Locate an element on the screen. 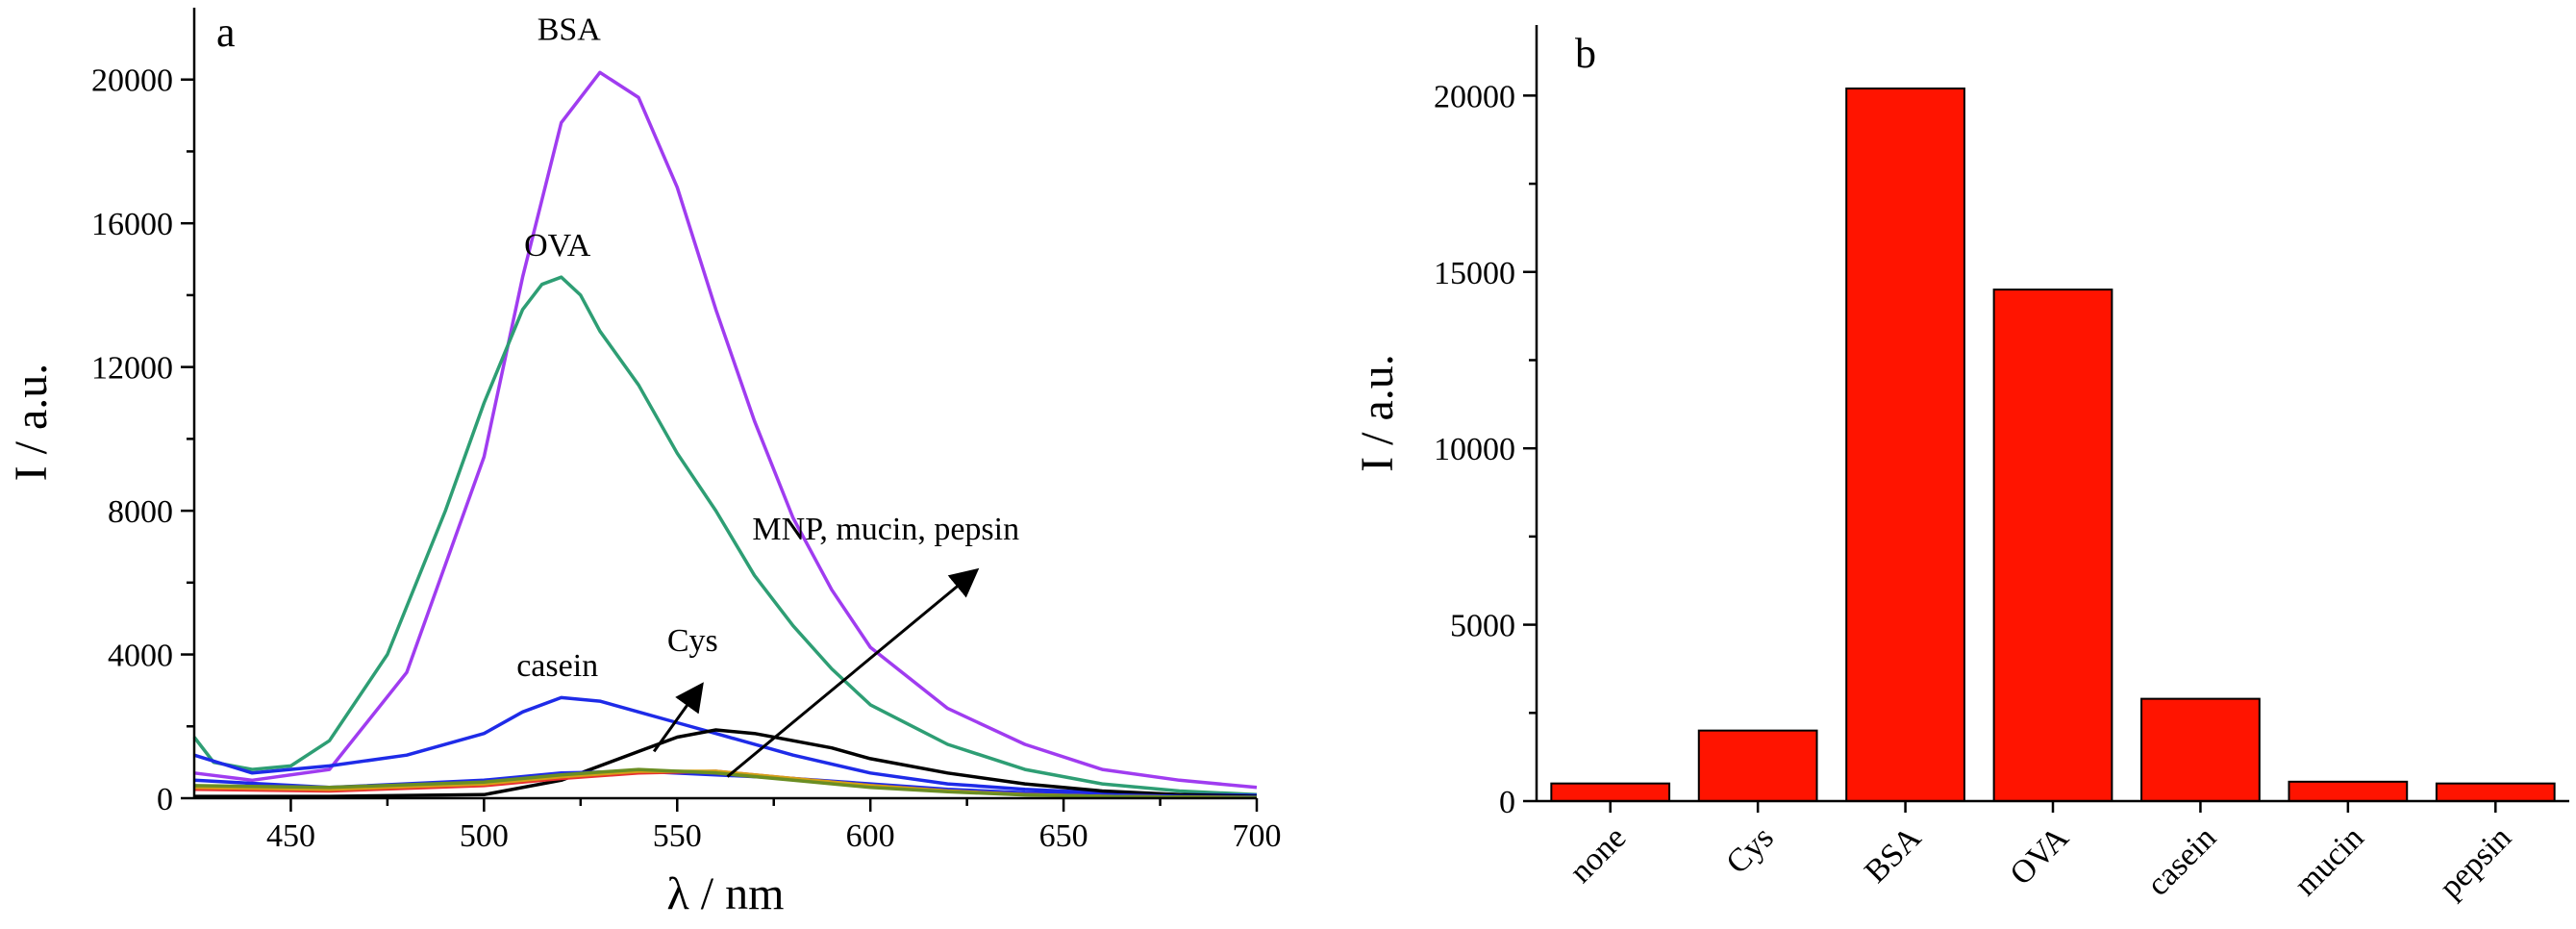 This screenshot has width=2576, height=929. panel-a-x-tick-label: 500 is located at coordinates (484, 836).